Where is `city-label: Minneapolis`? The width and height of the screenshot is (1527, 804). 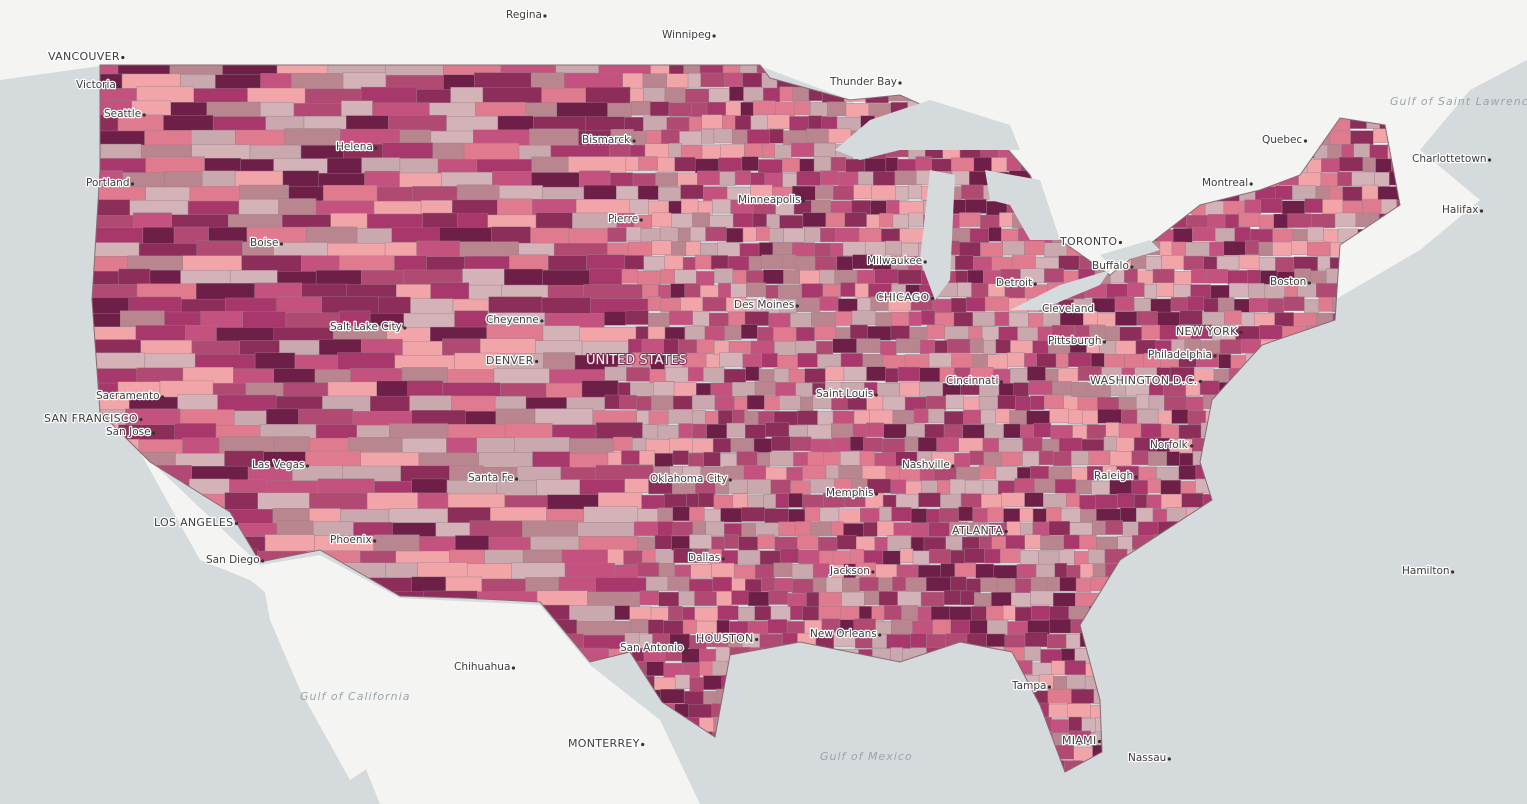
city-label: Minneapolis is located at coordinates (769, 200).